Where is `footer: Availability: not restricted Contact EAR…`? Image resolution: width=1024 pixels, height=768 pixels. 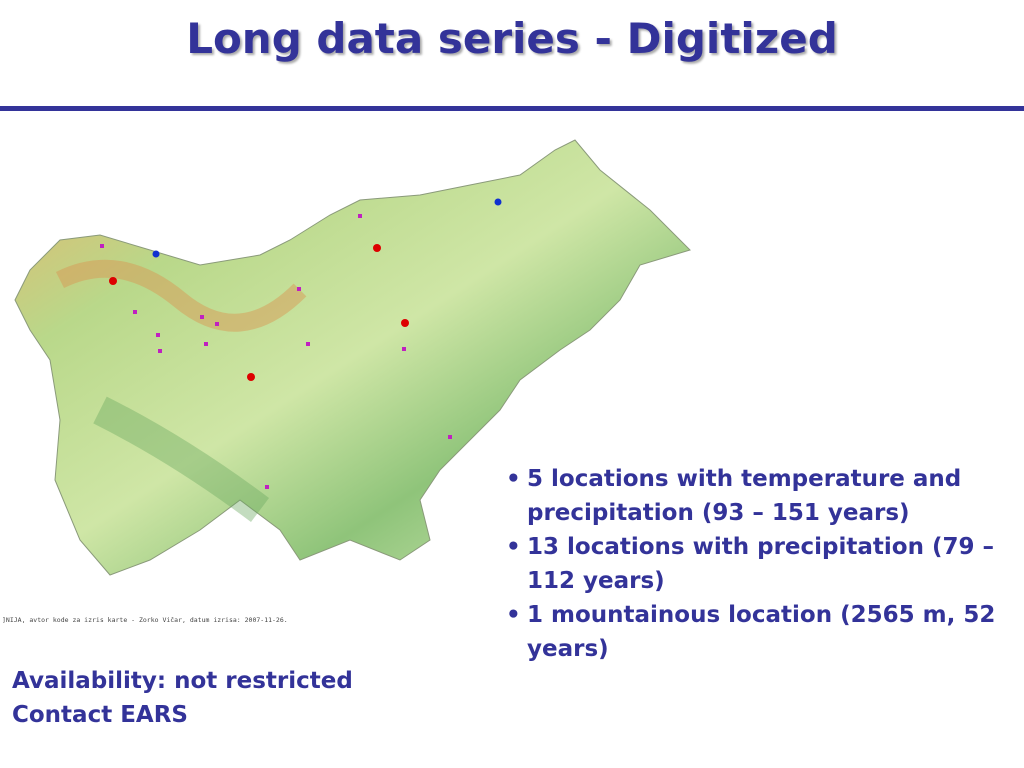
footer: Availability: not restricted Contact EAR… is located at coordinates (182, 698).